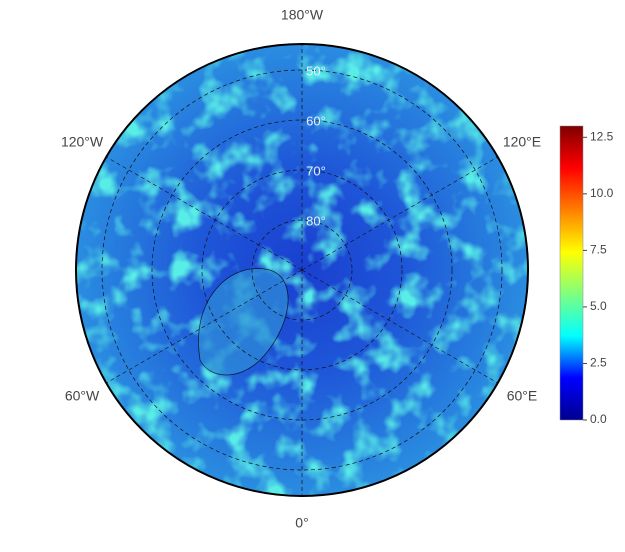 Image resolution: width=625 pixels, height=552 pixels. Describe the element at coordinates (602, 136) in the screenshot. I see `colorbar-tick-label: 12.5` at that location.